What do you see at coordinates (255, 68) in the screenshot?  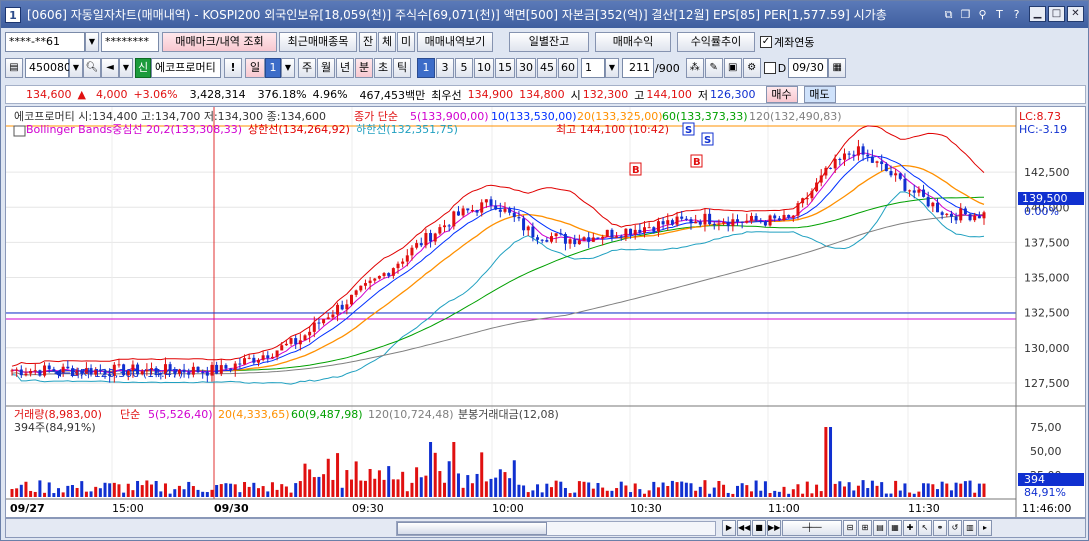 I see `period-day-button: 일` at bounding box center [255, 68].